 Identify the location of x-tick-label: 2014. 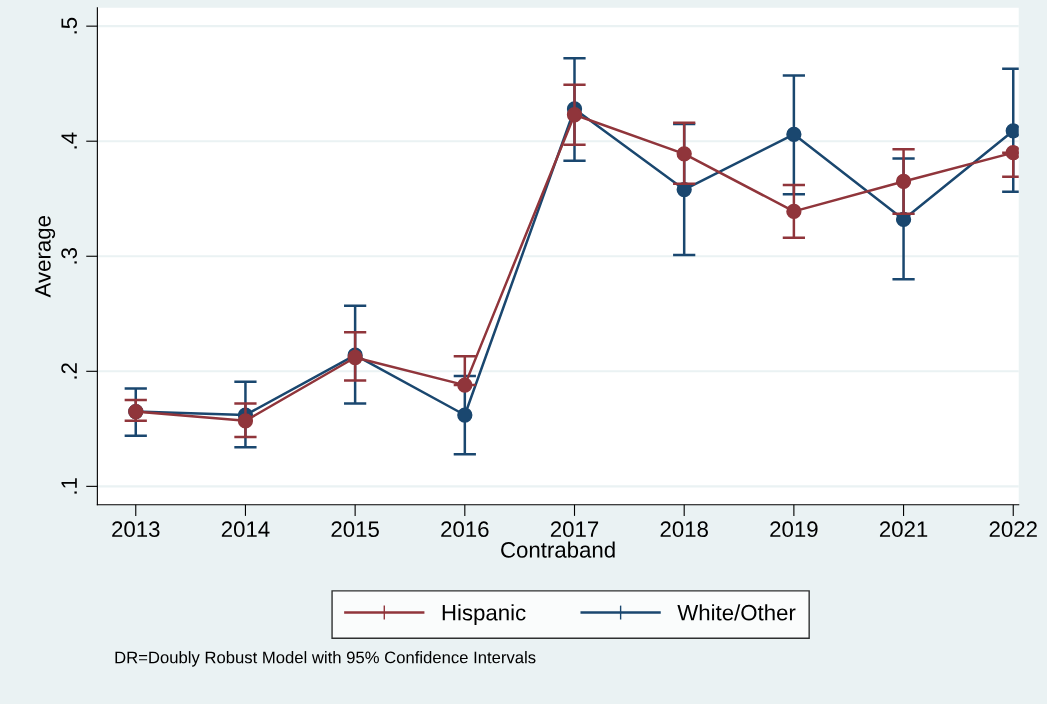
(245, 529).